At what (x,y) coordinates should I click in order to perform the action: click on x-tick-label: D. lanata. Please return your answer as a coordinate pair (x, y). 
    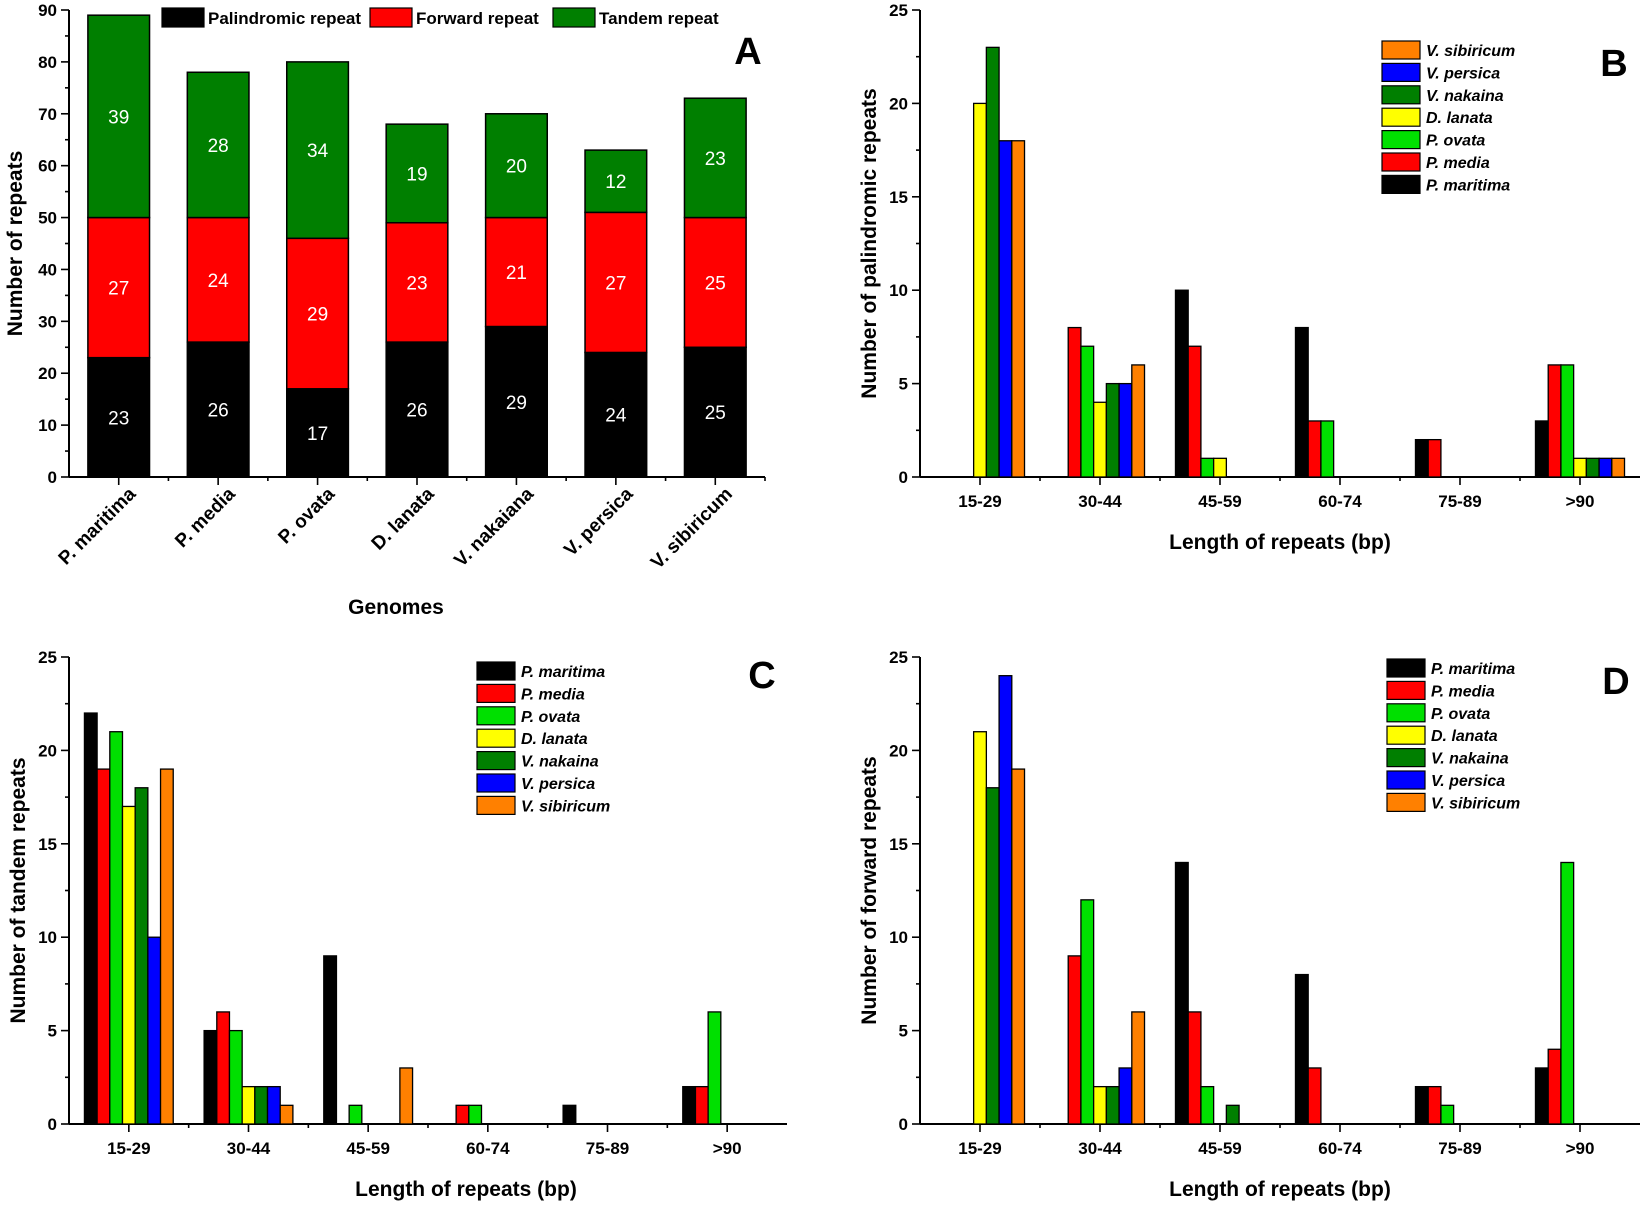
    Looking at the image, I should click on (403, 518).